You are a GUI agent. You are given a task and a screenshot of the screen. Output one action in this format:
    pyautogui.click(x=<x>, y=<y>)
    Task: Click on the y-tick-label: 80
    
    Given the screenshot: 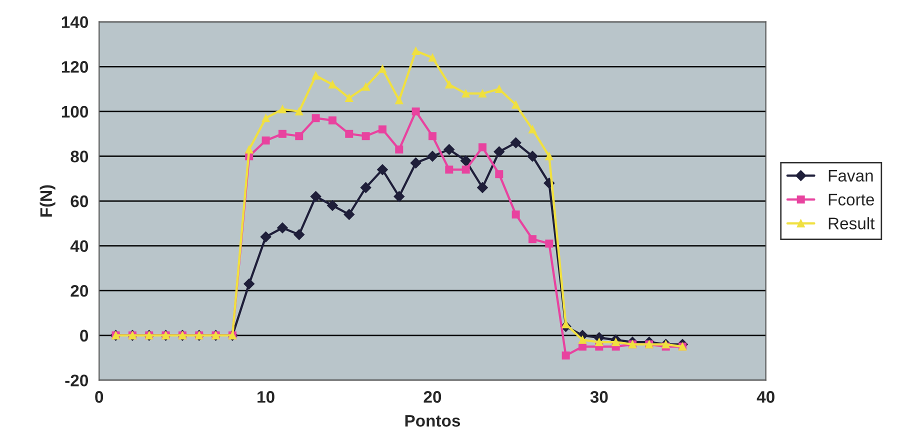 What is the action you would take?
    pyautogui.click(x=79, y=156)
    